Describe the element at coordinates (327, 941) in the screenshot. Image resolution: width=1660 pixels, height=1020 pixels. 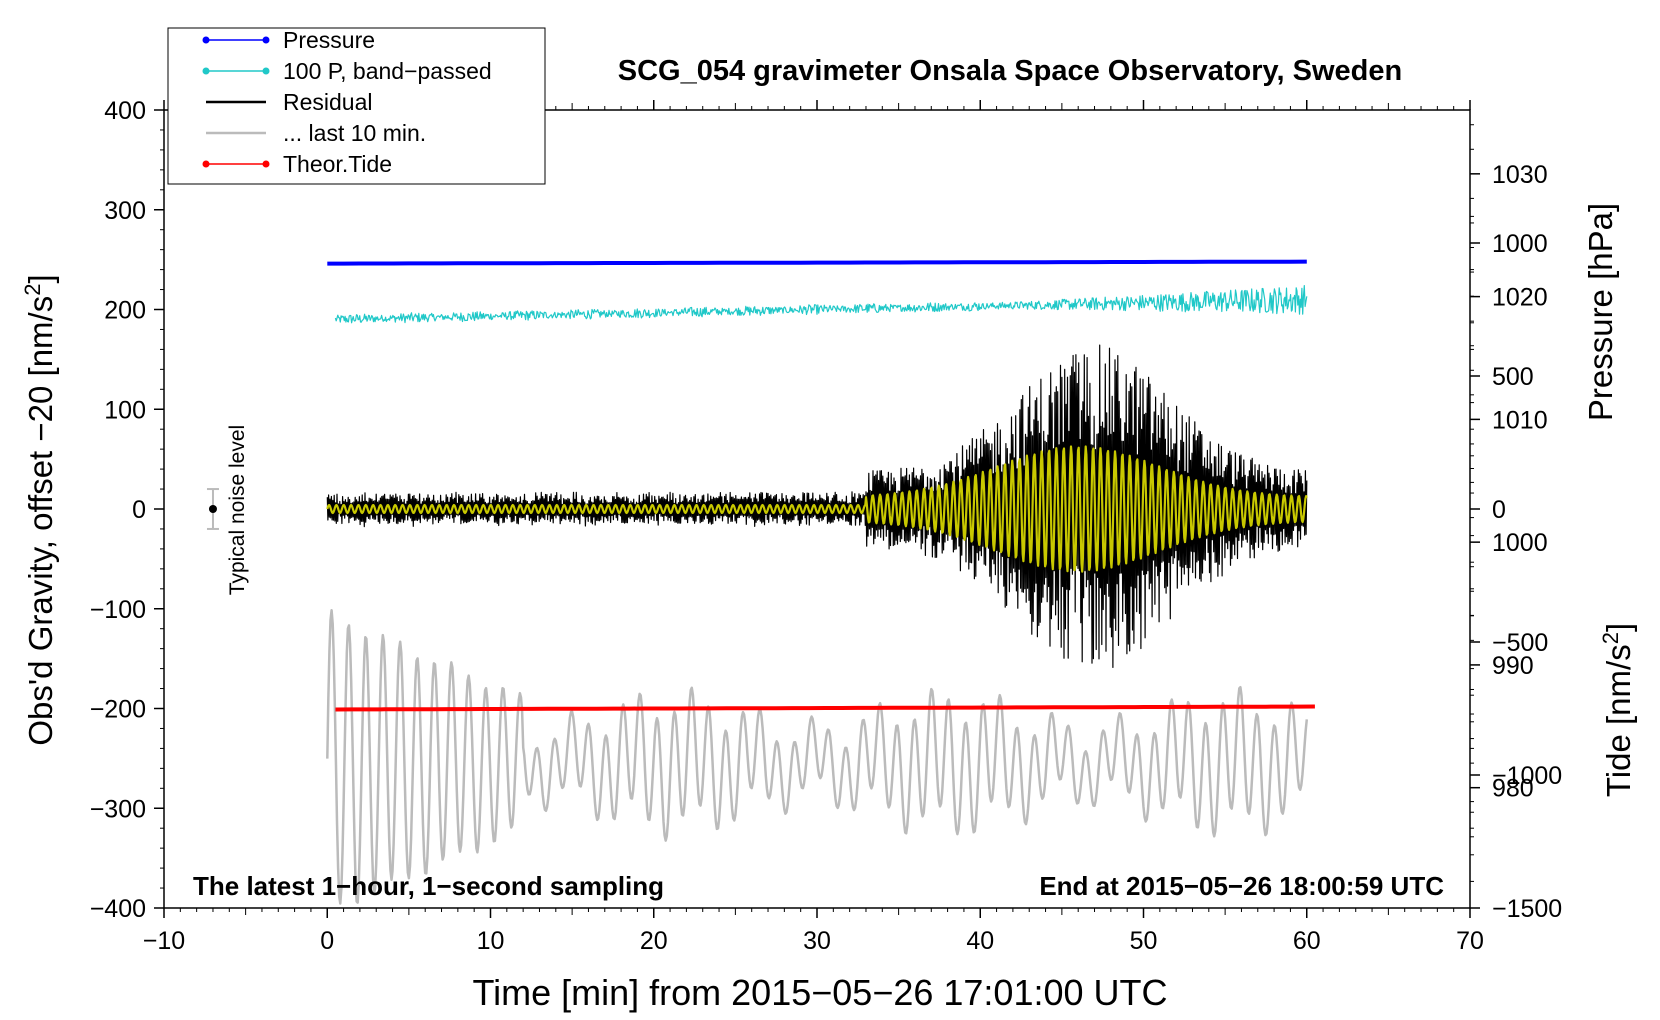
I see `x-tick-label: 0` at that location.